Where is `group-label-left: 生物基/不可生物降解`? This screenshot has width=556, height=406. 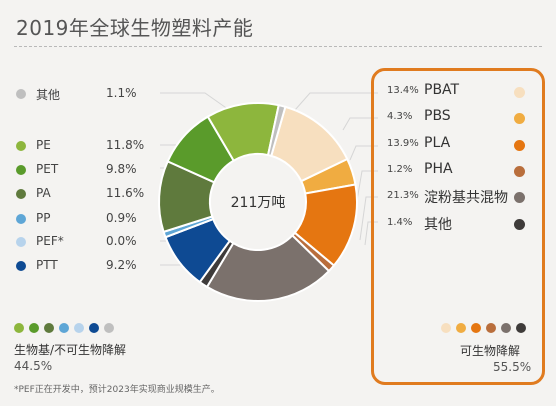
group-label-left: 生物基/不可生物降解 is located at coordinates (70, 350).